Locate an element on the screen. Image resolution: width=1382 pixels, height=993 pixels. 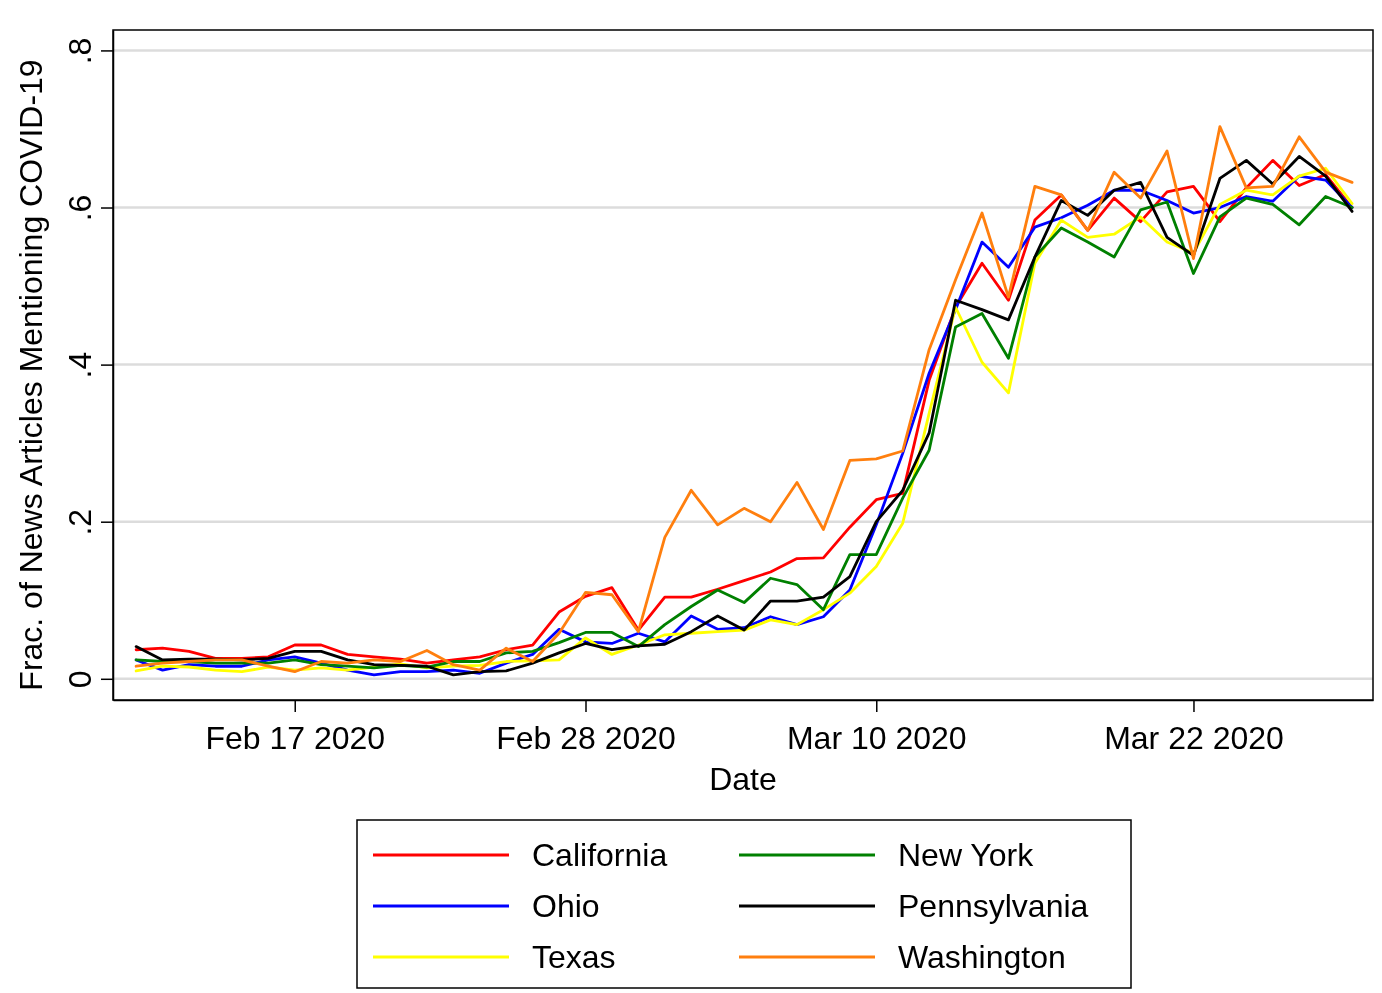
x-tick-label: Mar 10 2020 is located at coordinates (876, 737).